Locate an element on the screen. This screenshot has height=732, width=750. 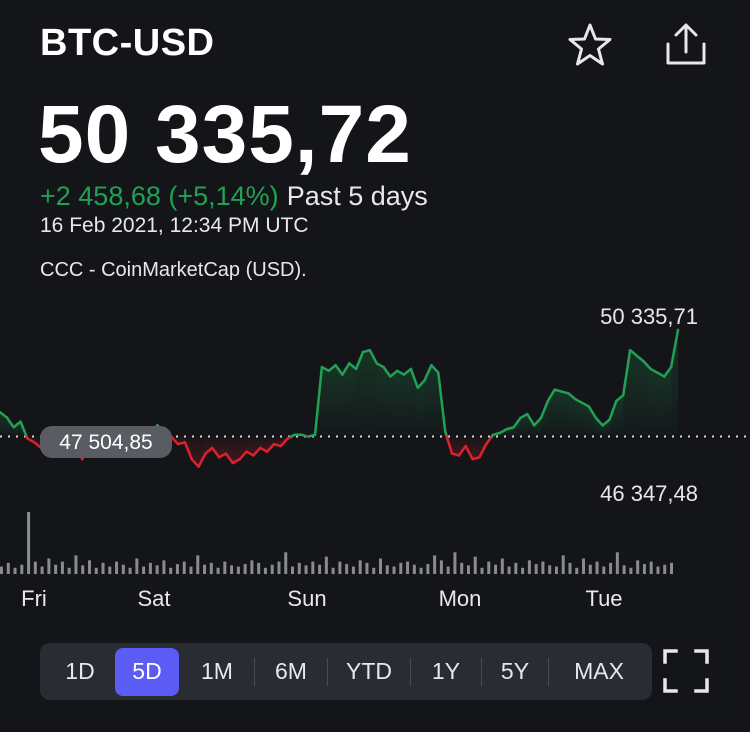
previous-close-badge: 47 504,85 is located at coordinates (106, 442).